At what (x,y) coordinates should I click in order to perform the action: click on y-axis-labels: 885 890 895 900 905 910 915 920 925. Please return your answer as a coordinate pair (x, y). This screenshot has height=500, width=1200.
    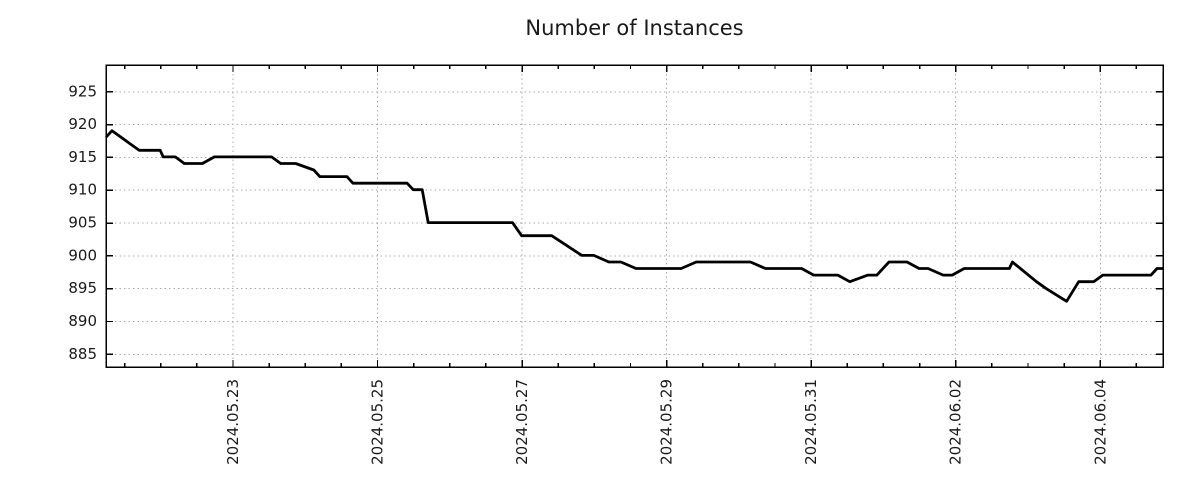
    Looking at the image, I should click on (82, 222).